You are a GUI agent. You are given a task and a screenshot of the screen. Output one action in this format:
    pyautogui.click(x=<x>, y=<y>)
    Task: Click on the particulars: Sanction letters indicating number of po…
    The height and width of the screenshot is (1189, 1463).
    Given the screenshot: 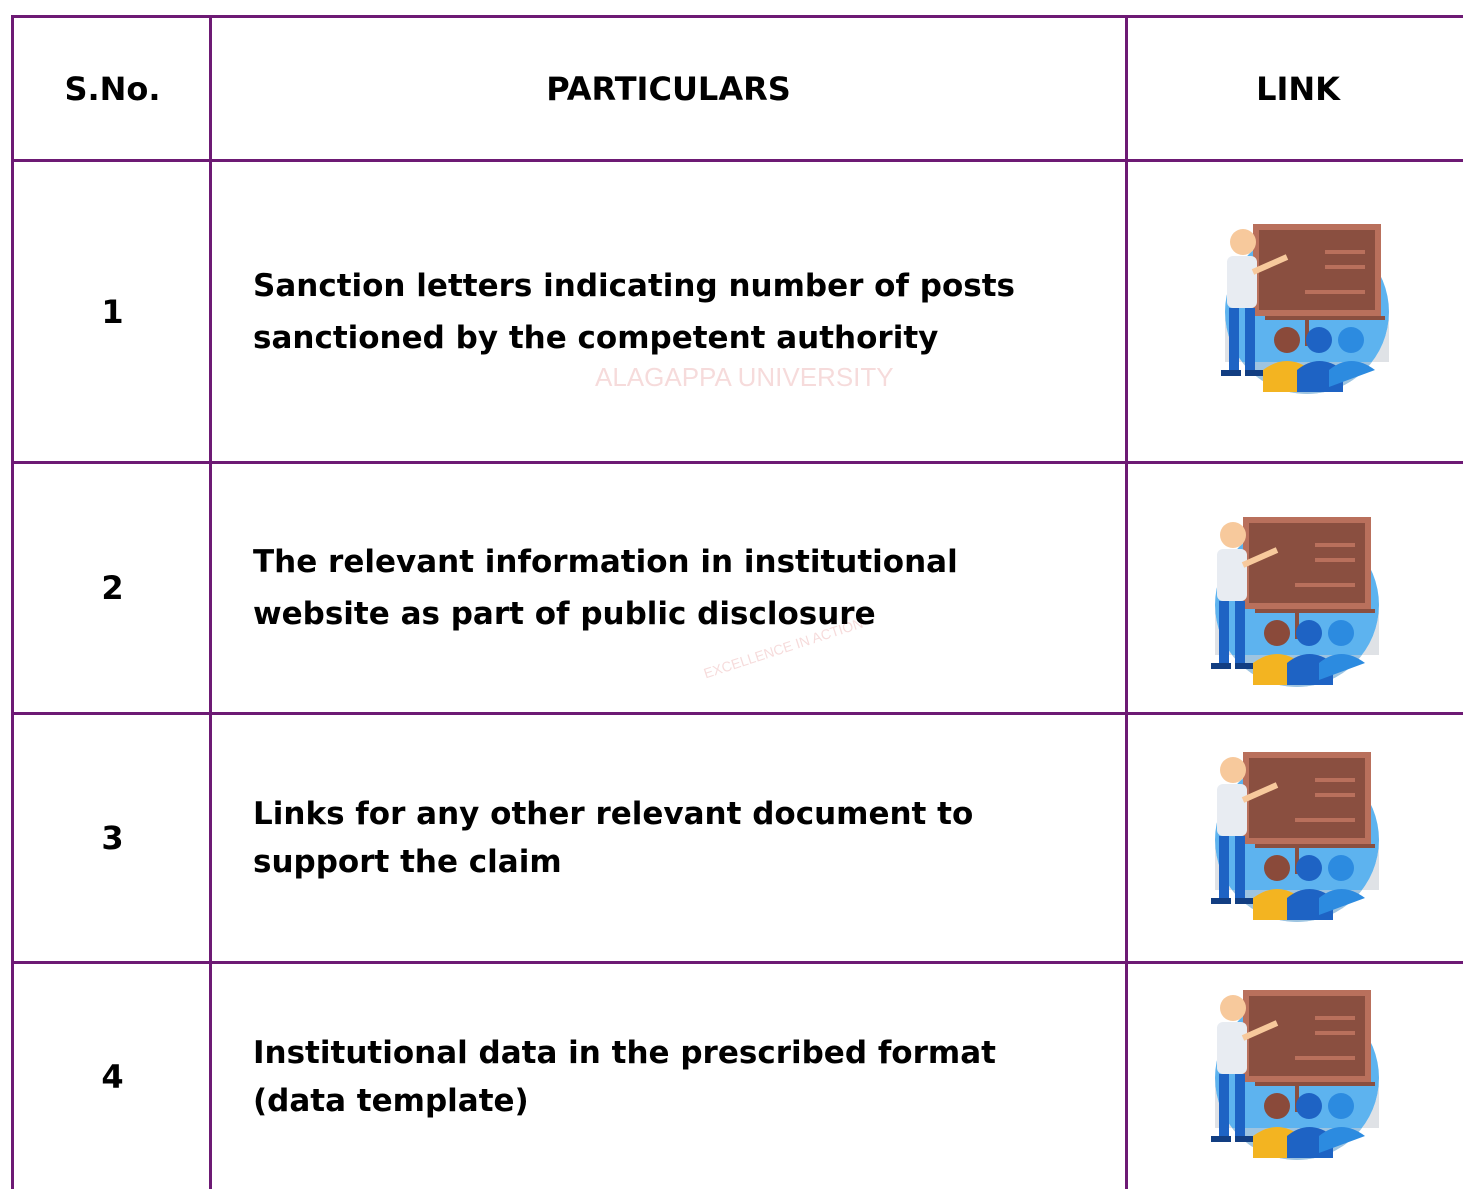 What is the action you would take?
    pyautogui.click(x=634, y=311)
    